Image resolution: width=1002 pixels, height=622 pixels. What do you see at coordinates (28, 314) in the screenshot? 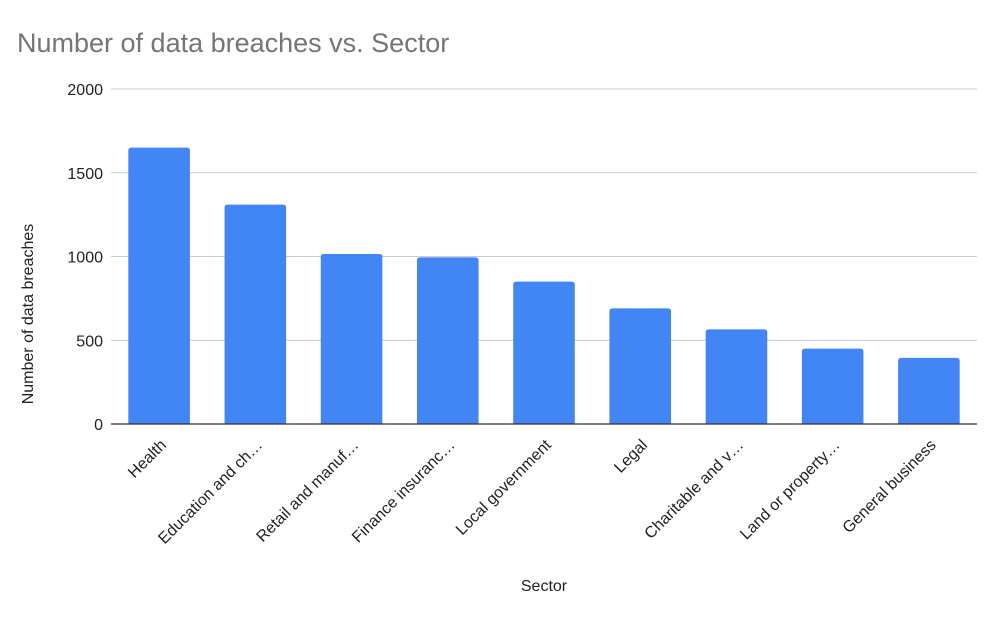
I see `y-axis-title: Number of data breaches` at bounding box center [28, 314].